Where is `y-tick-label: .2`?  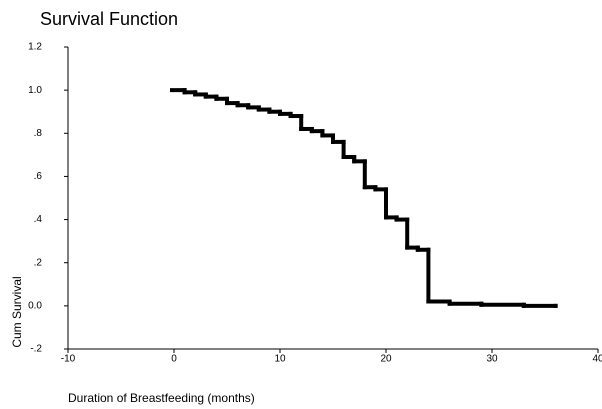 y-tick-label: .2 is located at coordinates (38, 262).